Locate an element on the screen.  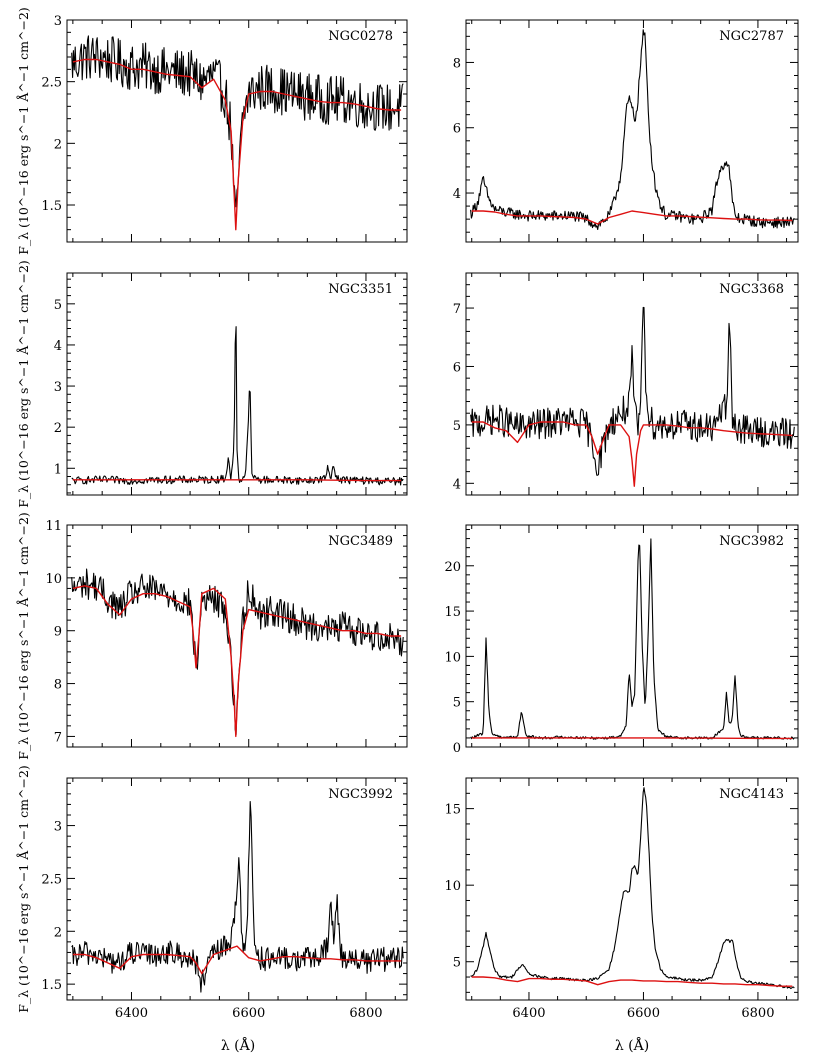
panel-ngc4143: 6400 6600 6800 5 10 15 NGC4143 is located at coordinates (621, 899).